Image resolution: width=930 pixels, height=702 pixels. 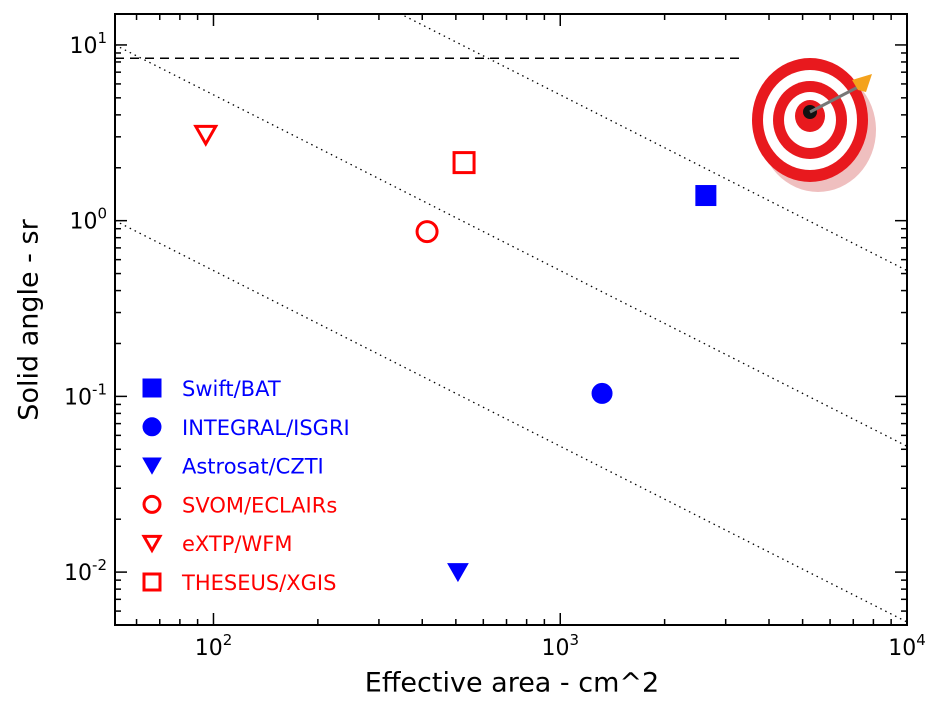 I want to click on legend-label: SVOM/ECLAIRs, so click(x=259, y=505).